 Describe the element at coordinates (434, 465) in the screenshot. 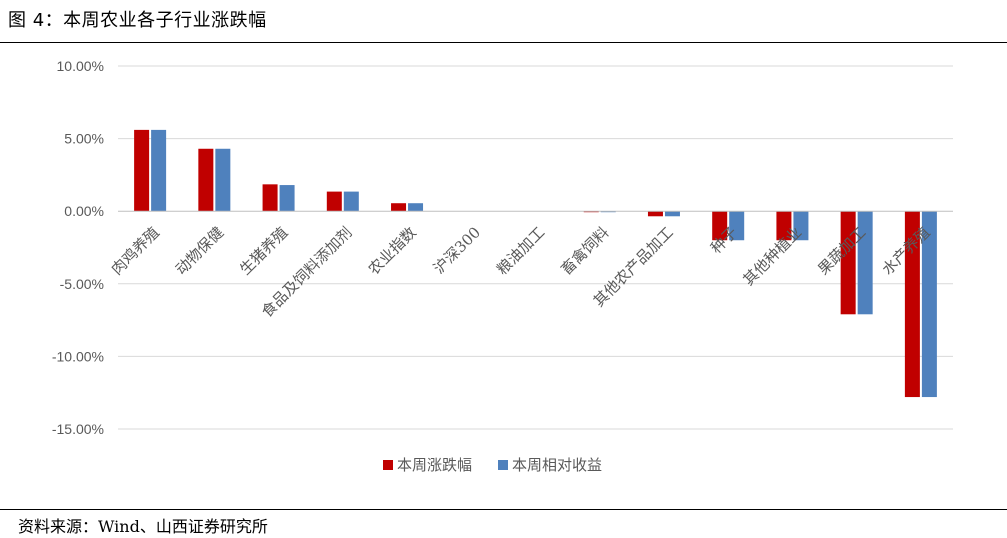

I see `legend-label: 本周涨跌幅` at that location.